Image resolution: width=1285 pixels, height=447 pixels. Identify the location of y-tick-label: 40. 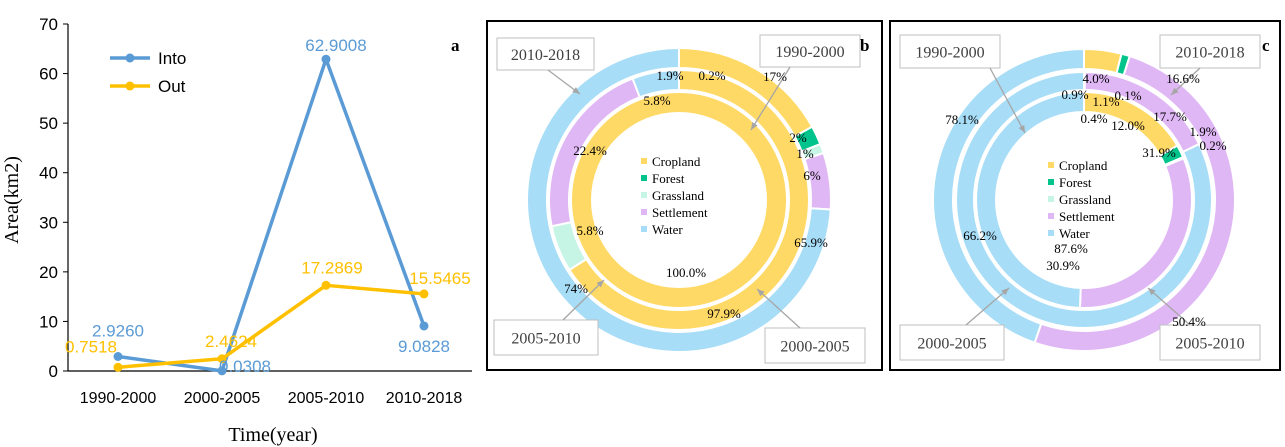
(48, 173).